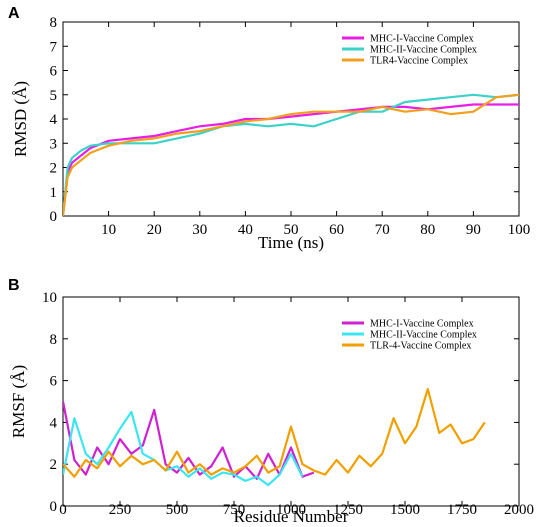 This screenshot has width=550, height=527. I want to click on x-tick-label: 20, so click(154, 230).